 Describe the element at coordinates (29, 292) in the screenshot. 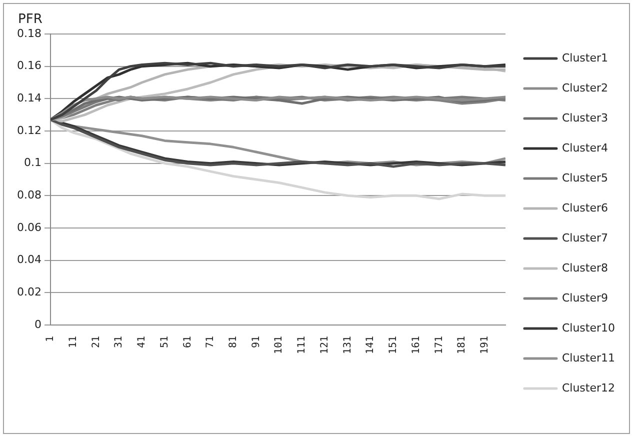

I see `y-tick-label: 0.02` at that location.